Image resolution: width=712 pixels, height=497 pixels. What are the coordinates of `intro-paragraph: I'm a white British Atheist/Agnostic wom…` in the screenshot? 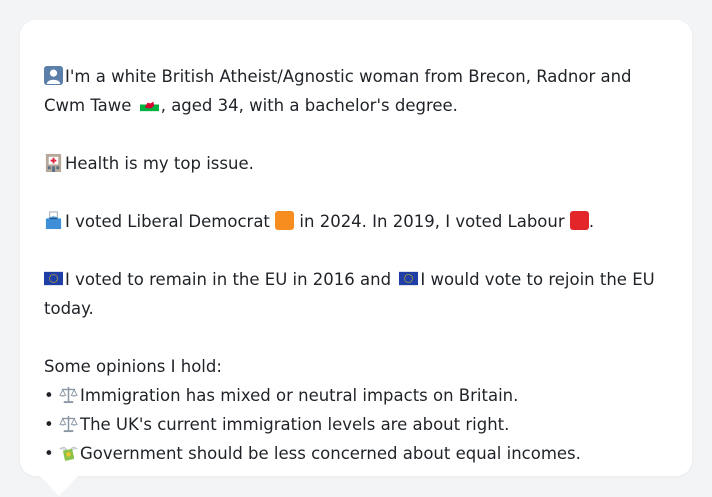 It's located at (356, 91).